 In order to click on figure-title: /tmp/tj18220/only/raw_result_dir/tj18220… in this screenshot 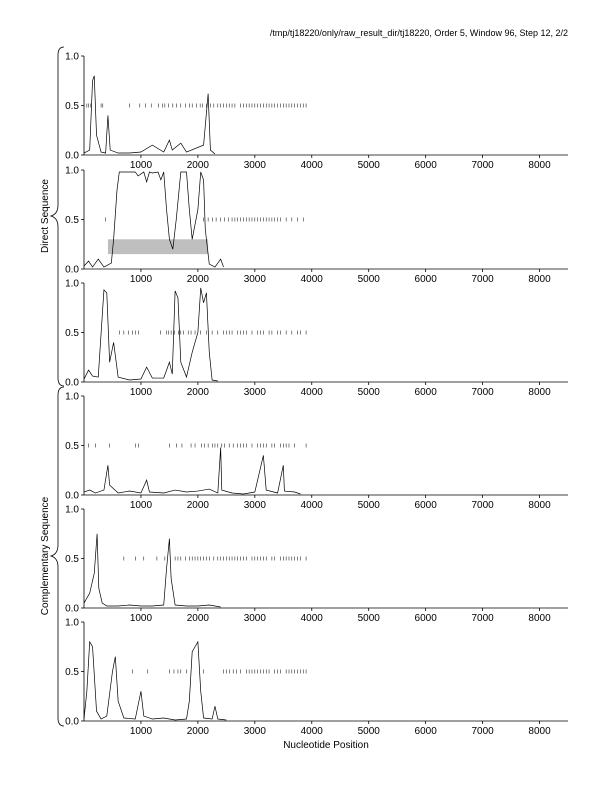, I will do `click(419, 33)`.